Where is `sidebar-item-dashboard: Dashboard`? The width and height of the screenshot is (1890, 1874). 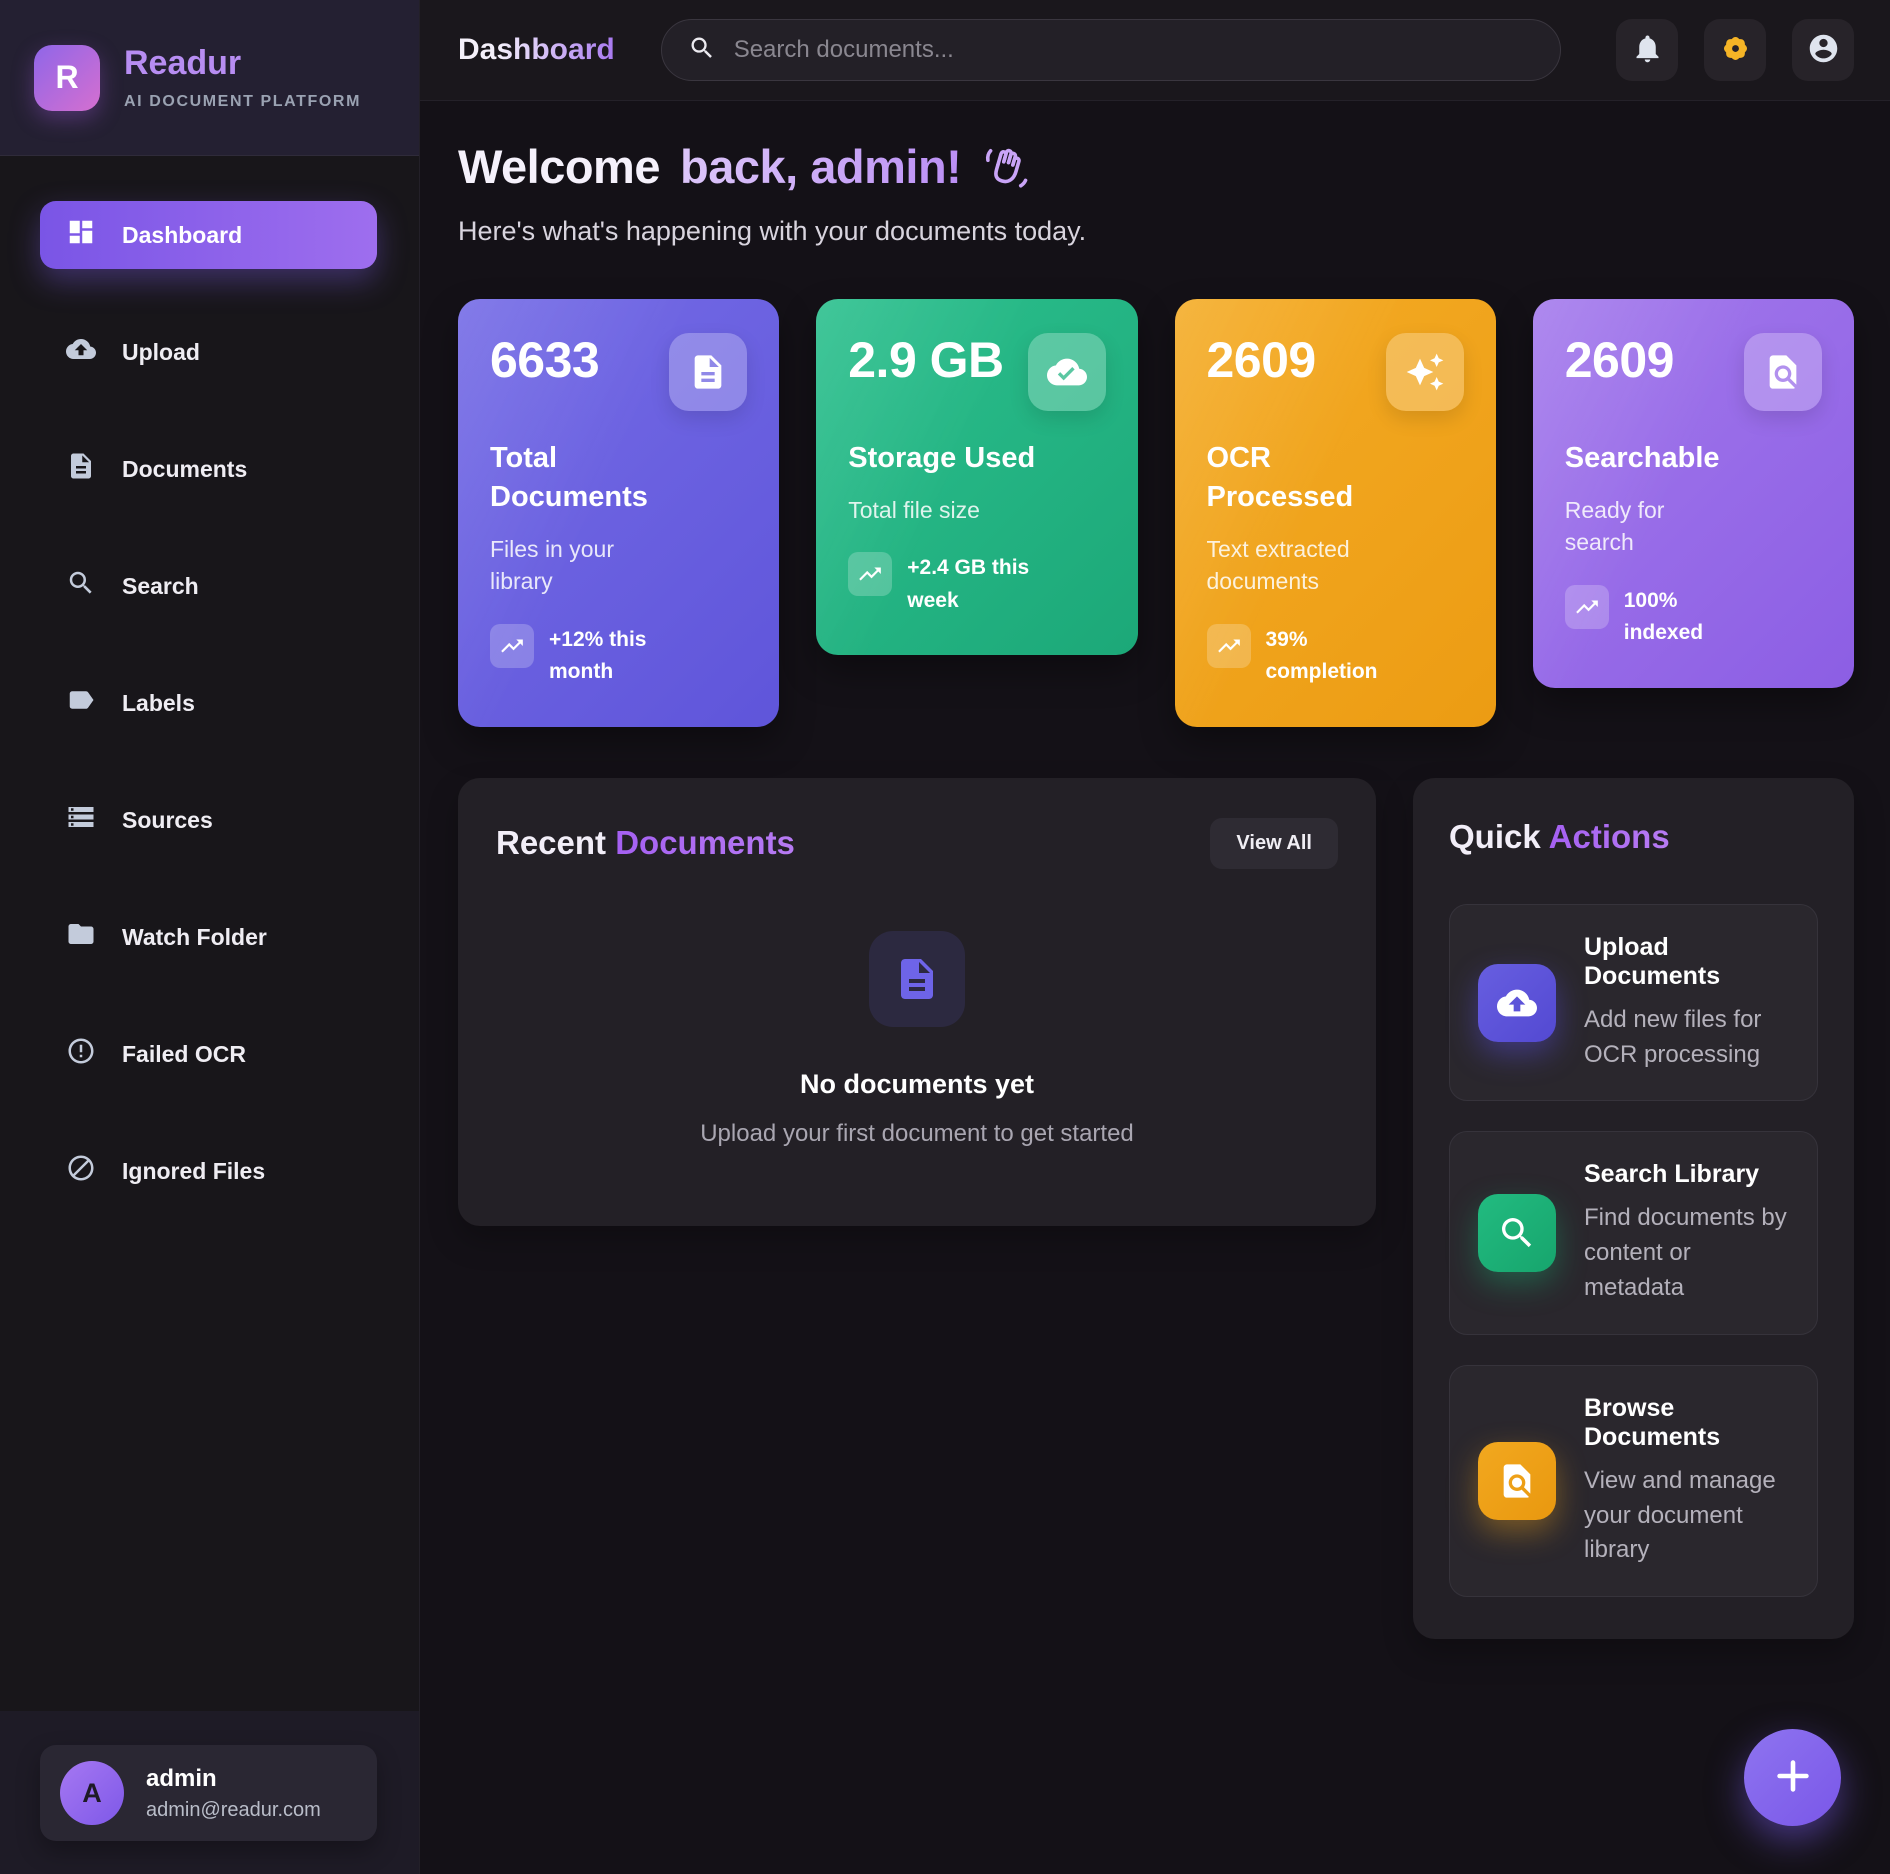 sidebar-item-dashboard: Dashboard is located at coordinates (208, 235).